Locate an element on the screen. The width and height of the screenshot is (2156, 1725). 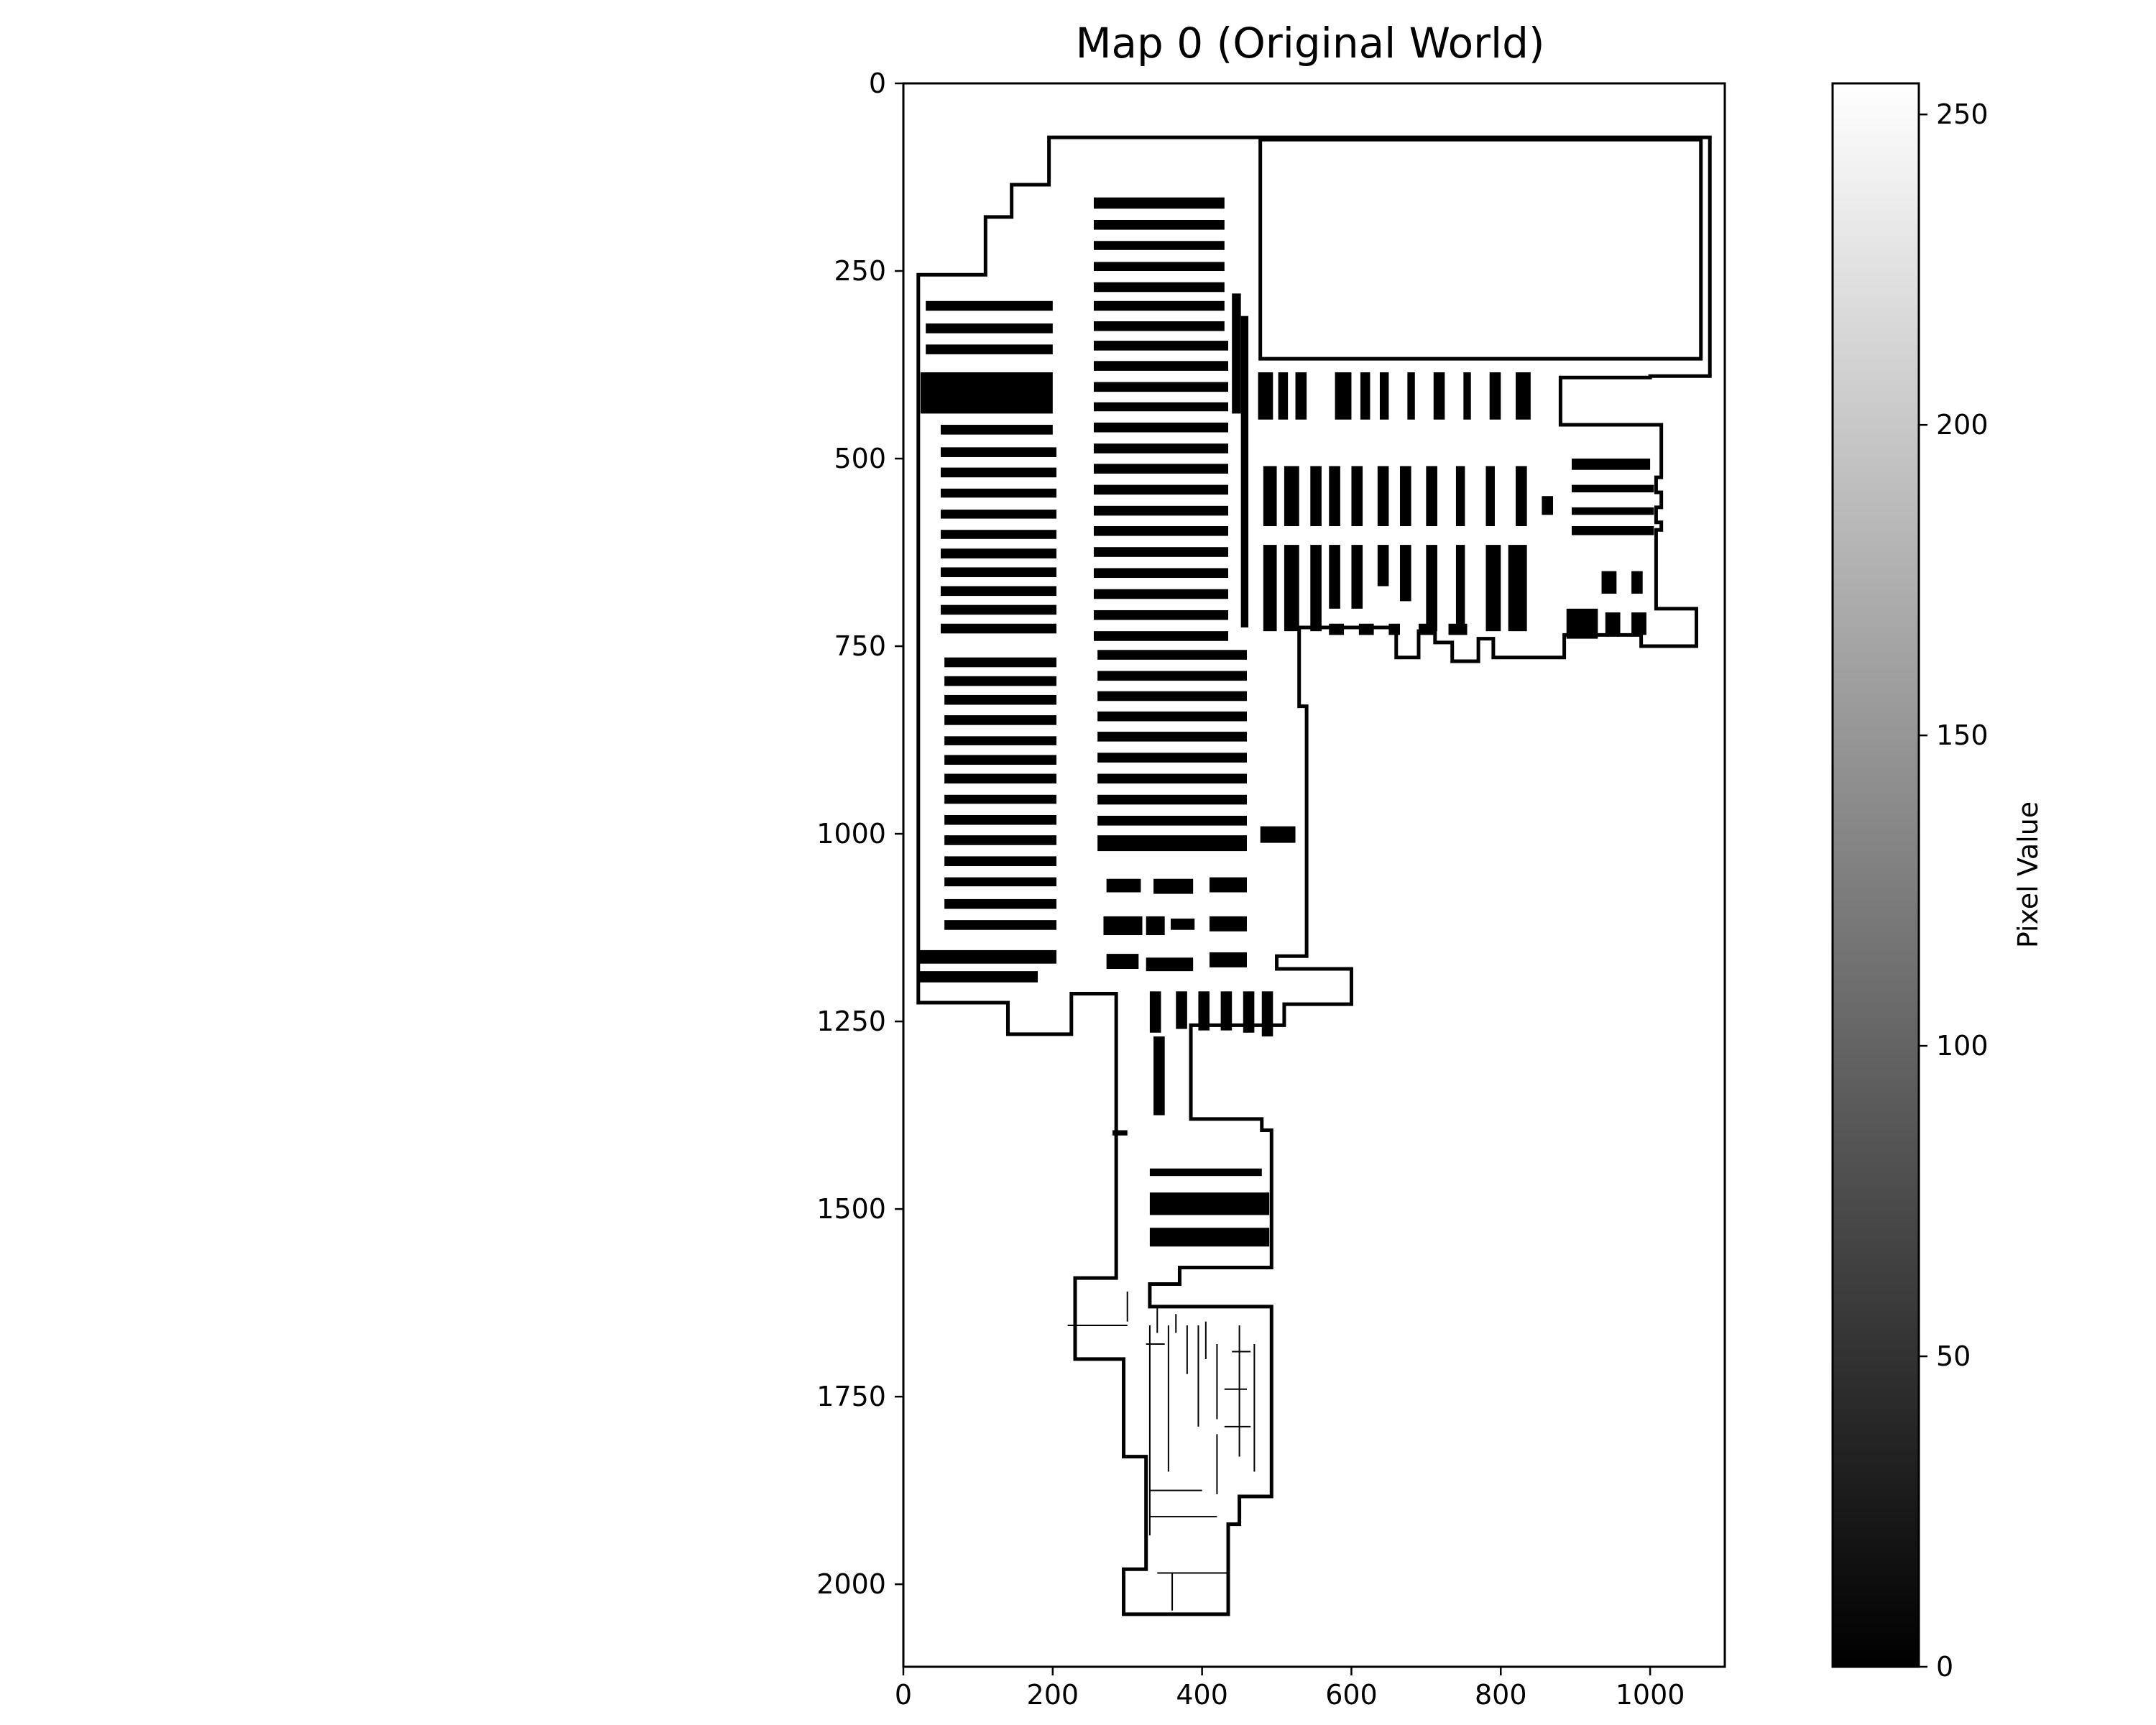
colorbar-label: Pixel Value is located at coordinates (2028, 874).